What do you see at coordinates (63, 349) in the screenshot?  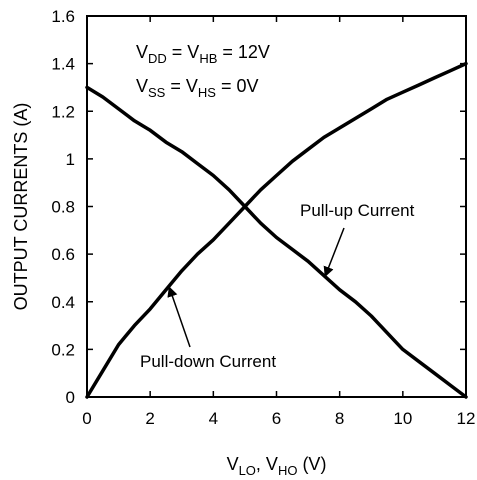 I see `y-tick-label: 0.2` at bounding box center [63, 349].